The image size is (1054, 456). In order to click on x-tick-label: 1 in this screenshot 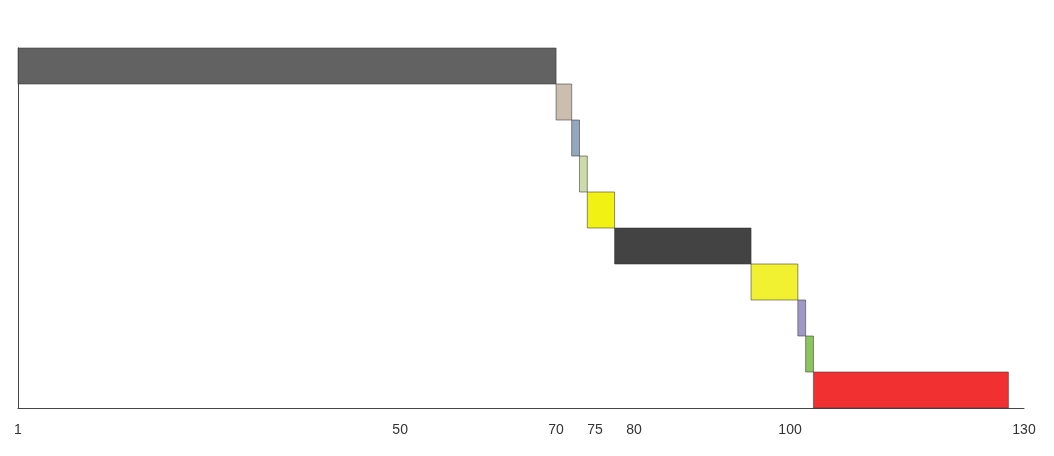, I will do `click(18, 429)`.